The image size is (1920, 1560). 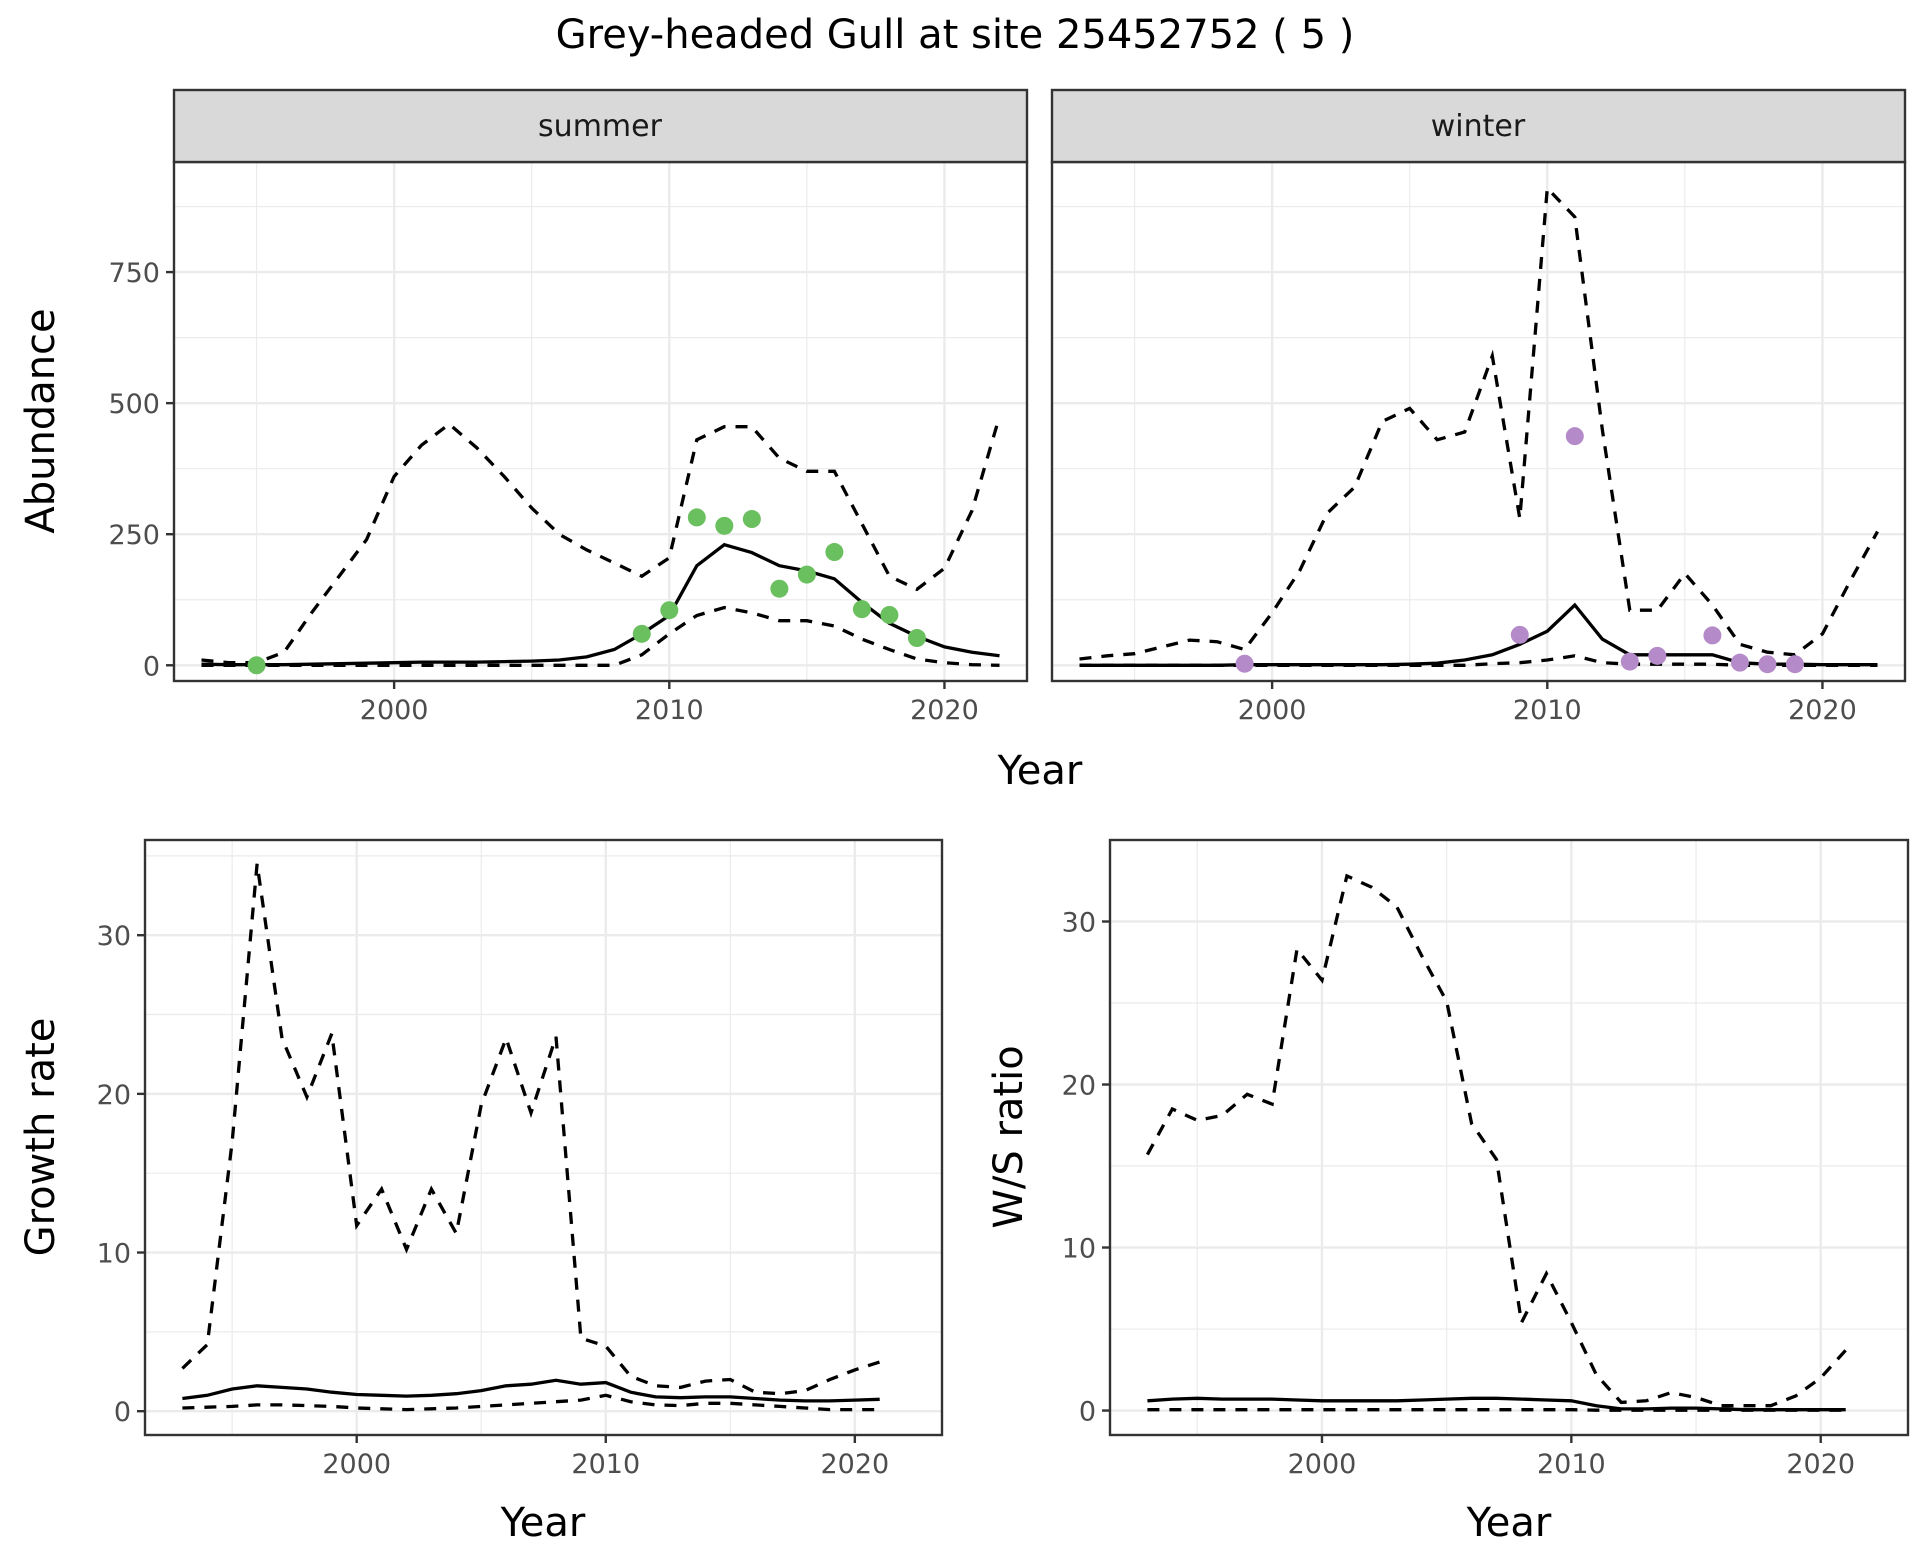 What do you see at coordinates (41, 1137) in the screenshot?
I see `y-axis-title-growth: Growth rate` at bounding box center [41, 1137].